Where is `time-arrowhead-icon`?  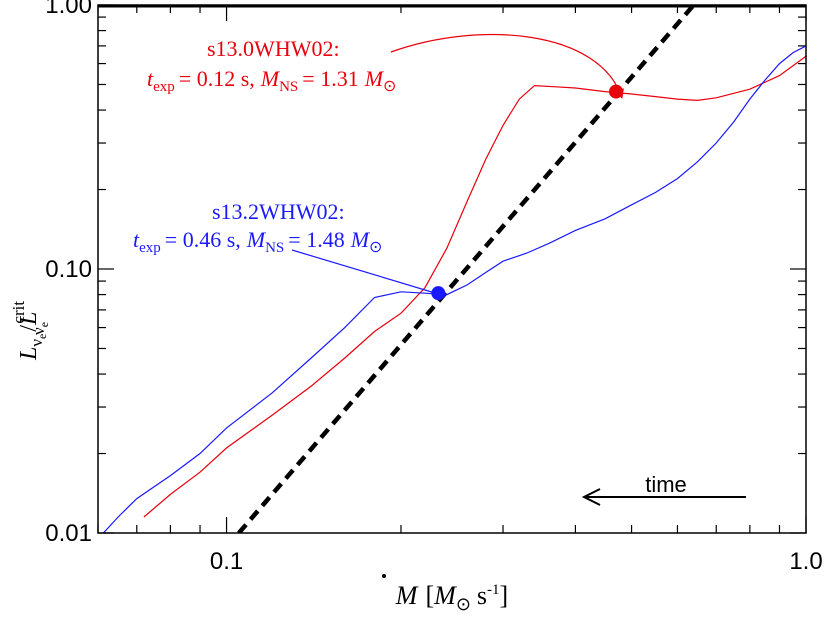
time-arrowhead-icon is located at coordinates (591, 497).